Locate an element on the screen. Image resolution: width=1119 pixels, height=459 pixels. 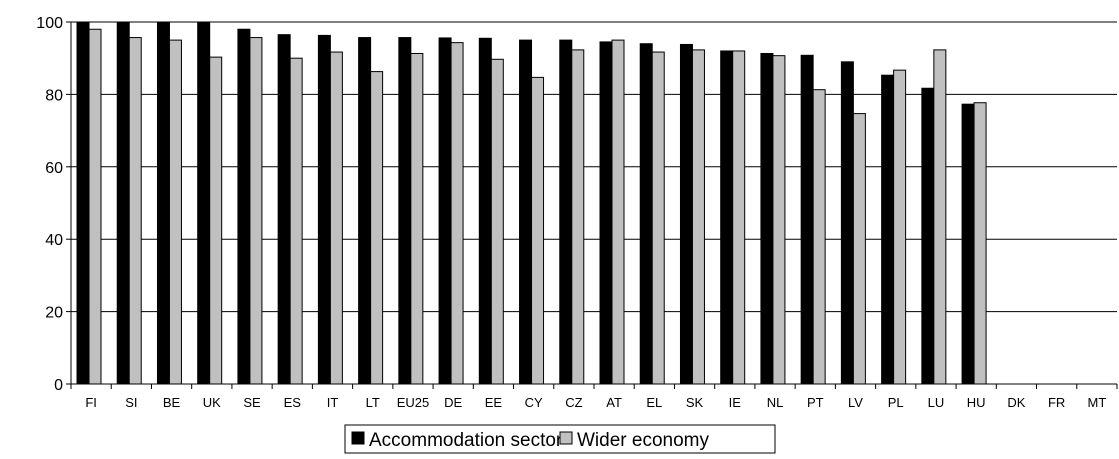
x-tick-label: LV is located at coordinates (855, 402).